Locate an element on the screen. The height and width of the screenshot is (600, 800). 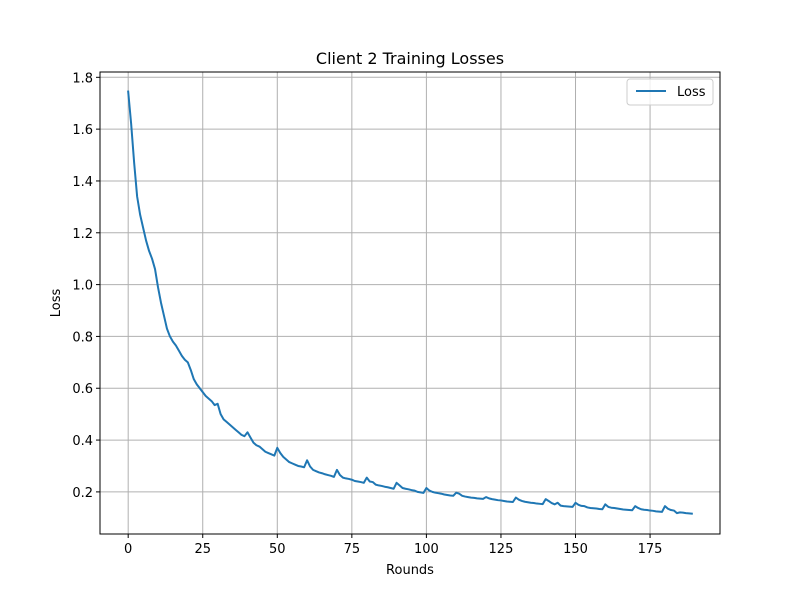
x-tick-label: 0 is located at coordinates (128, 549).